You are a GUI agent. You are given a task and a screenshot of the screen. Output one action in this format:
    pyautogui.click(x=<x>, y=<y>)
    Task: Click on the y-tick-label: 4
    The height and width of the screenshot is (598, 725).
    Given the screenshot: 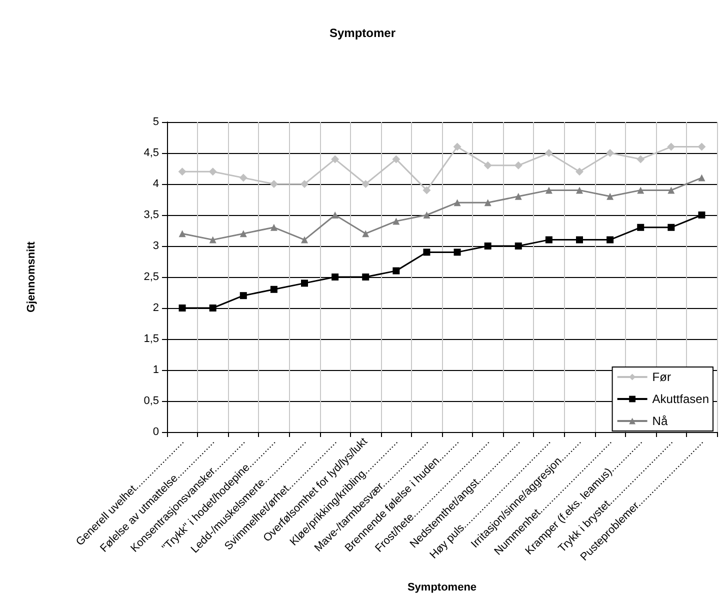 What is the action you would take?
    pyautogui.click(x=155, y=184)
    